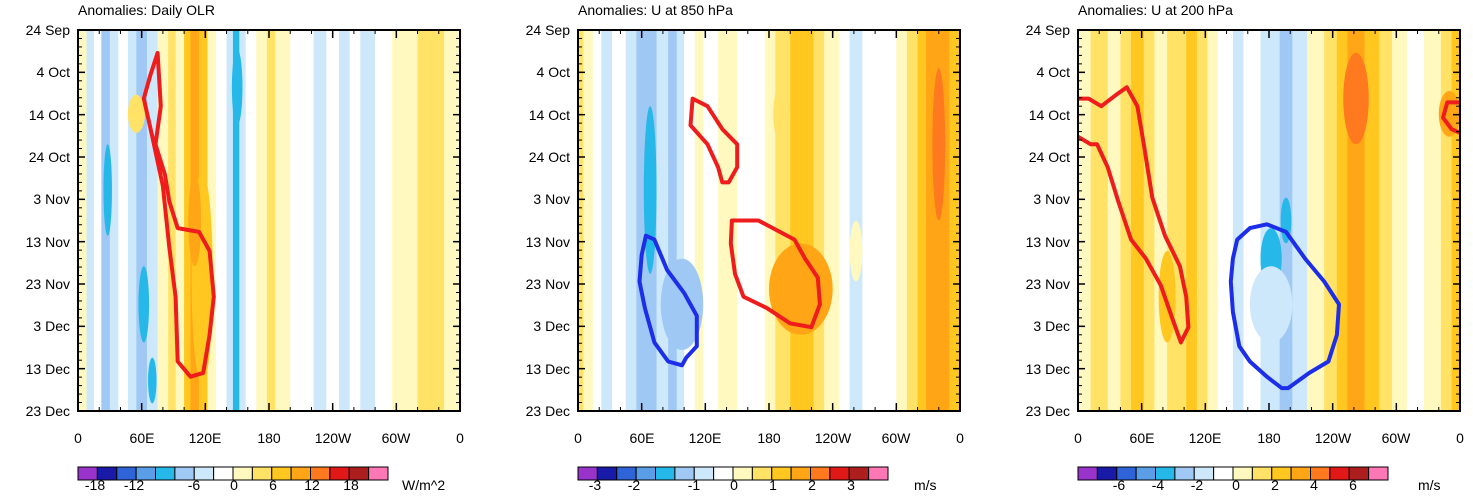 The height and width of the screenshot is (497, 1473). Describe the element at coordinates (694, 485) in the screenshot. I see `colorbar-label: -1` at that location.